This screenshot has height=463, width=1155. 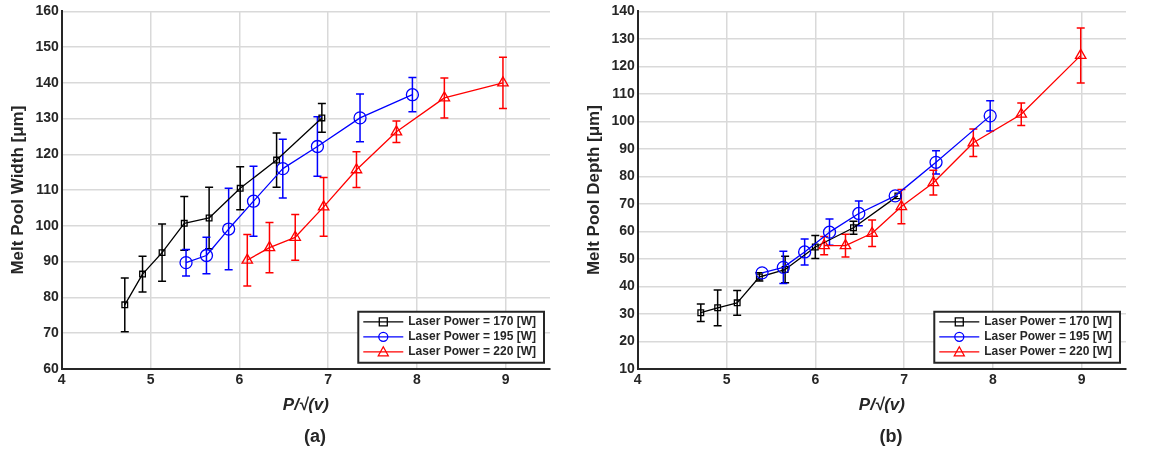 What do you see at coordinates (315, 436) in the screenshot?
I see `text: (a)` at bounding box center [315, 436].